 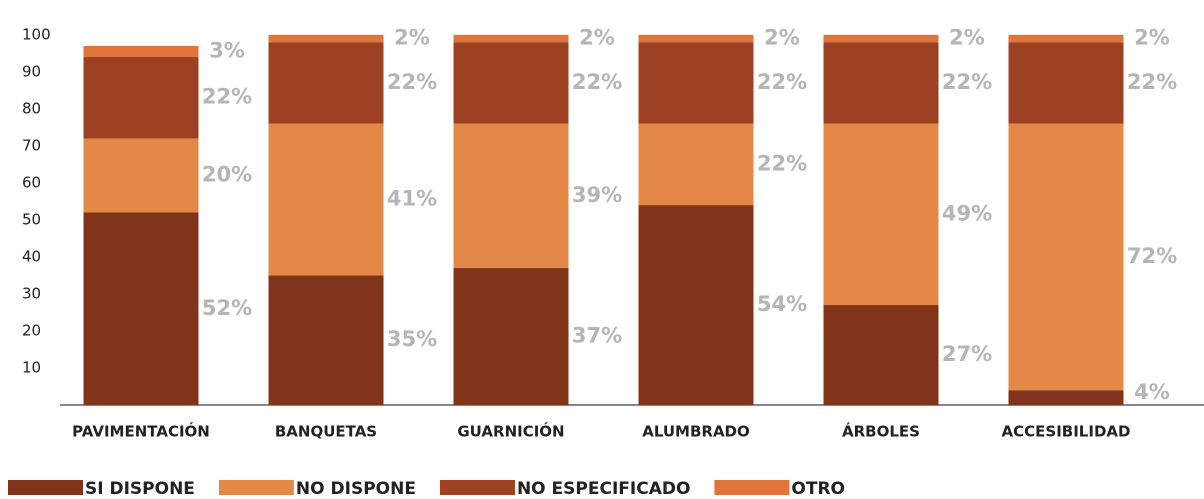 I want to click on value-label: 52%, so click(x=227, y=308).